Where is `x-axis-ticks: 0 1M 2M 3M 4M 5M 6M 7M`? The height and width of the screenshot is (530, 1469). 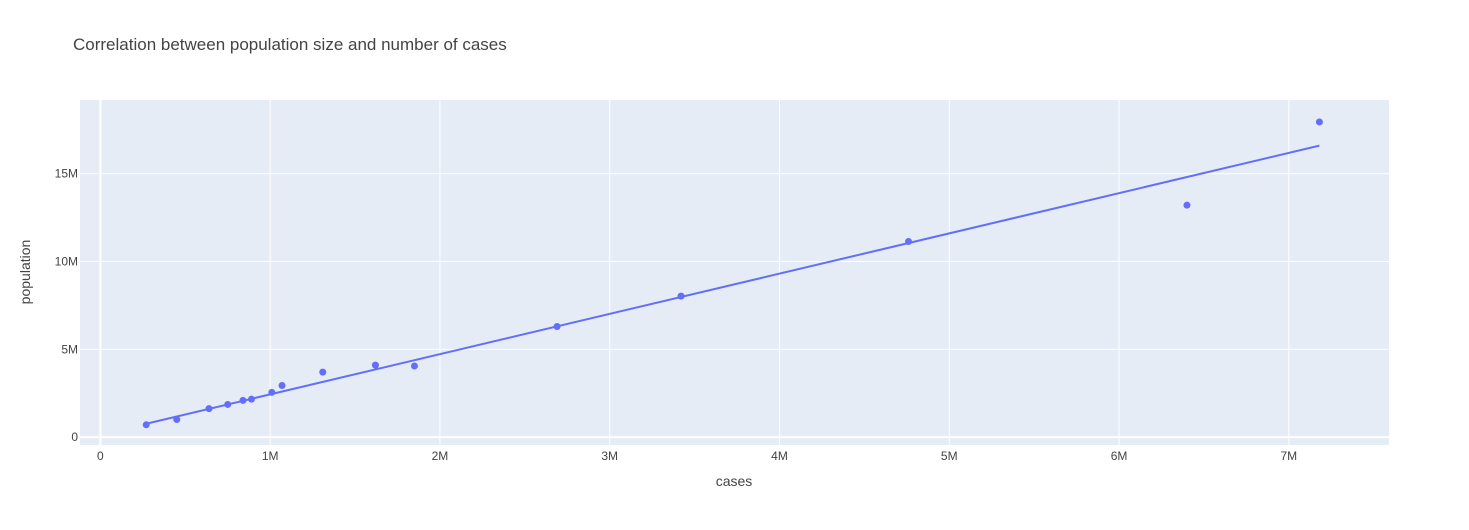
x-axis-ticks: 0 1M 2M 3M 4M 5M 6M 7M is located at coordinates (697, 456).